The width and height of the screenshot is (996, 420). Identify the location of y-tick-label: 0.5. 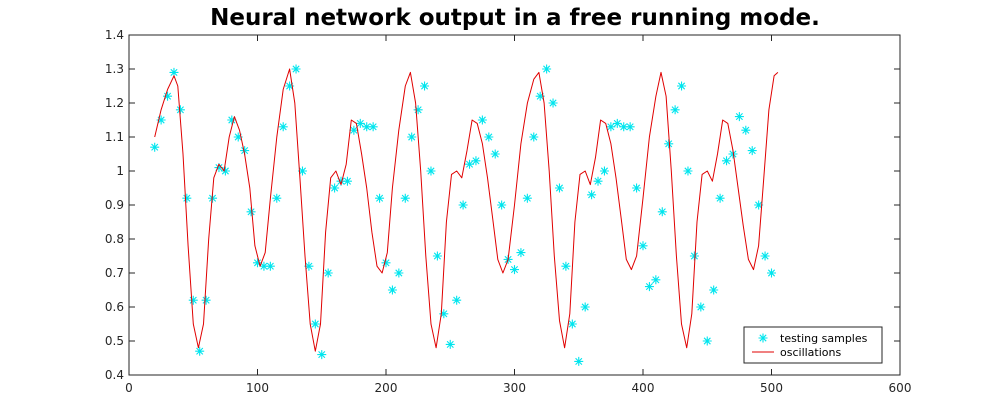
(114, 341).